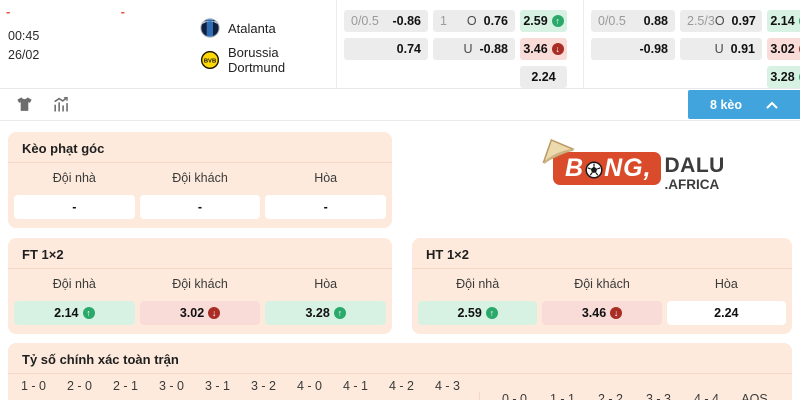 This screenshot has height=400, width=800. Describe the element at coordinates (70, 9) in the screenshot. I see `score-placeholders: - -` at that location.